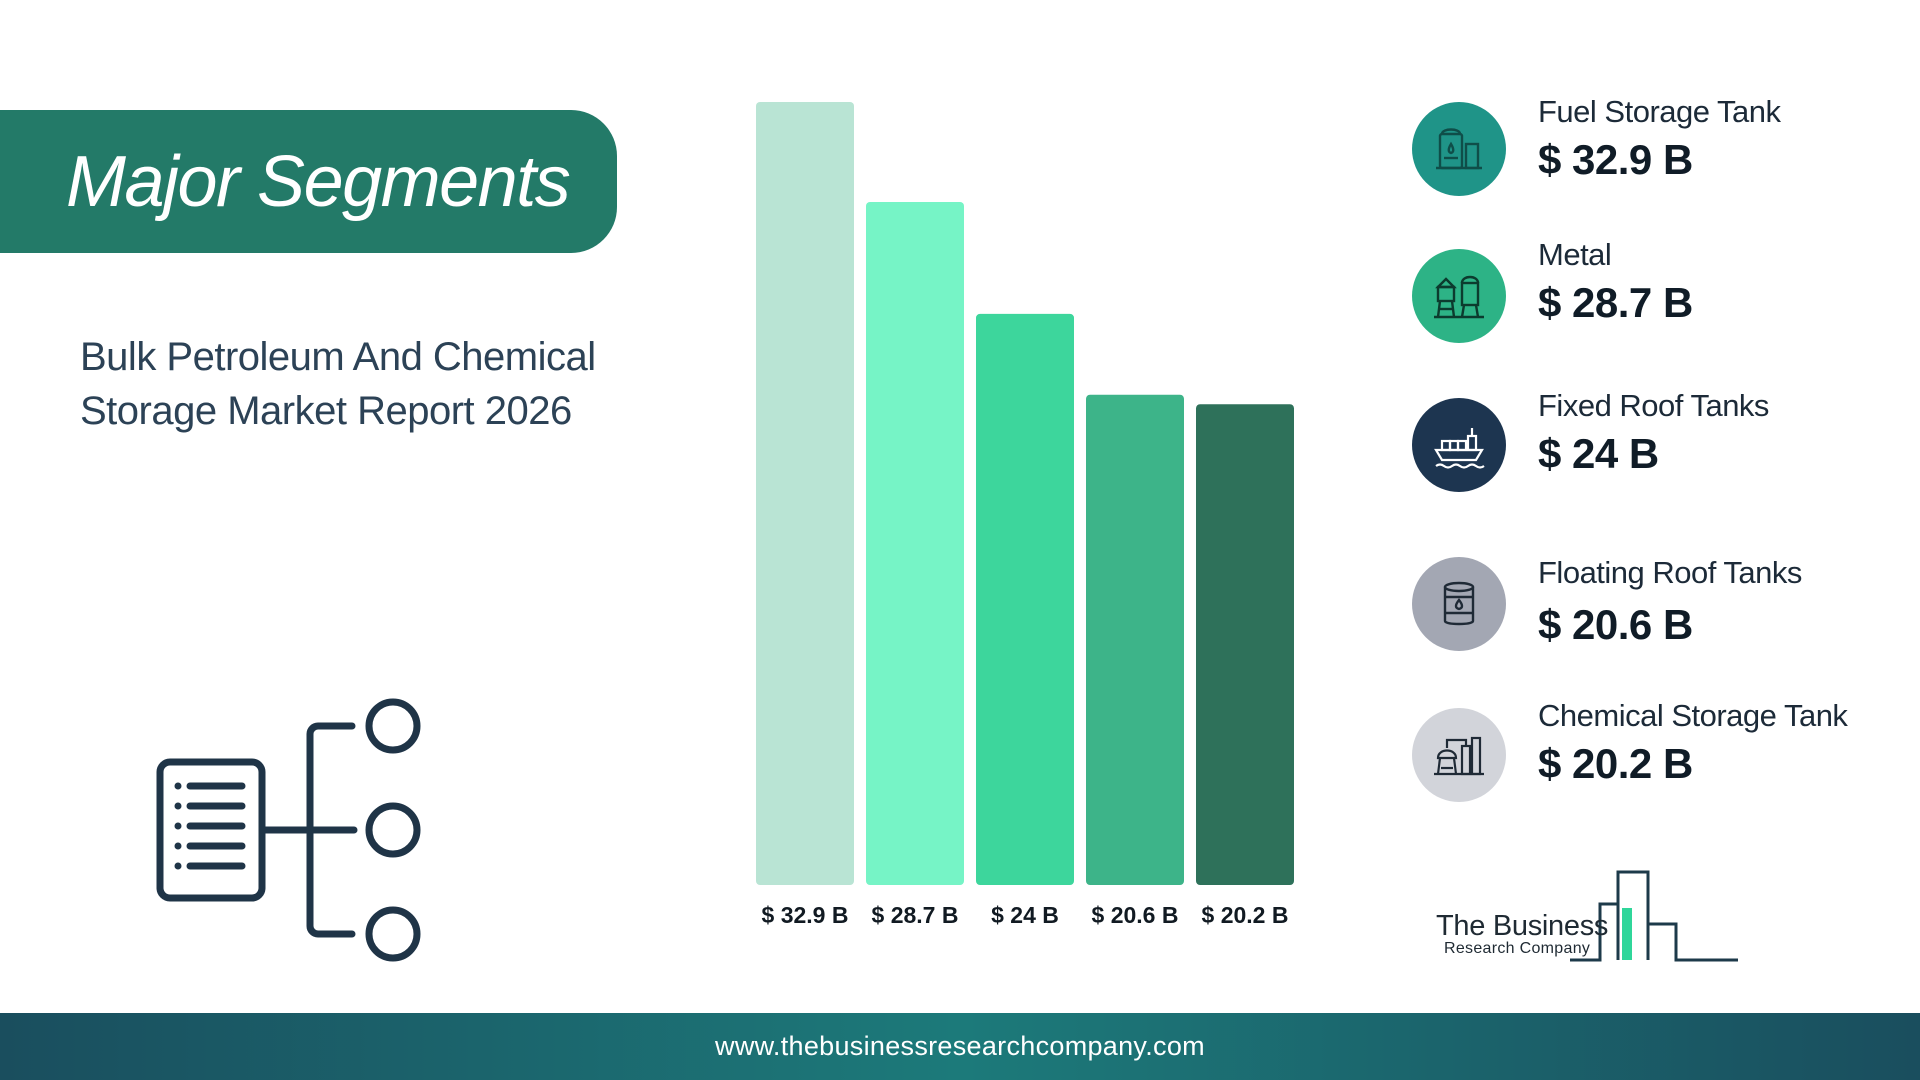  I want to click on legend-value: $ 20.2 B, so click(1615, 763).